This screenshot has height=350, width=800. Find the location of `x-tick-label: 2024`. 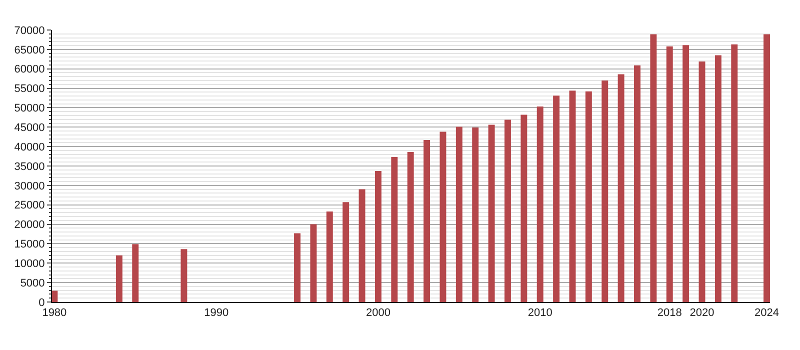

x-tick-label: 2024 is located at coordinates (766, 313).